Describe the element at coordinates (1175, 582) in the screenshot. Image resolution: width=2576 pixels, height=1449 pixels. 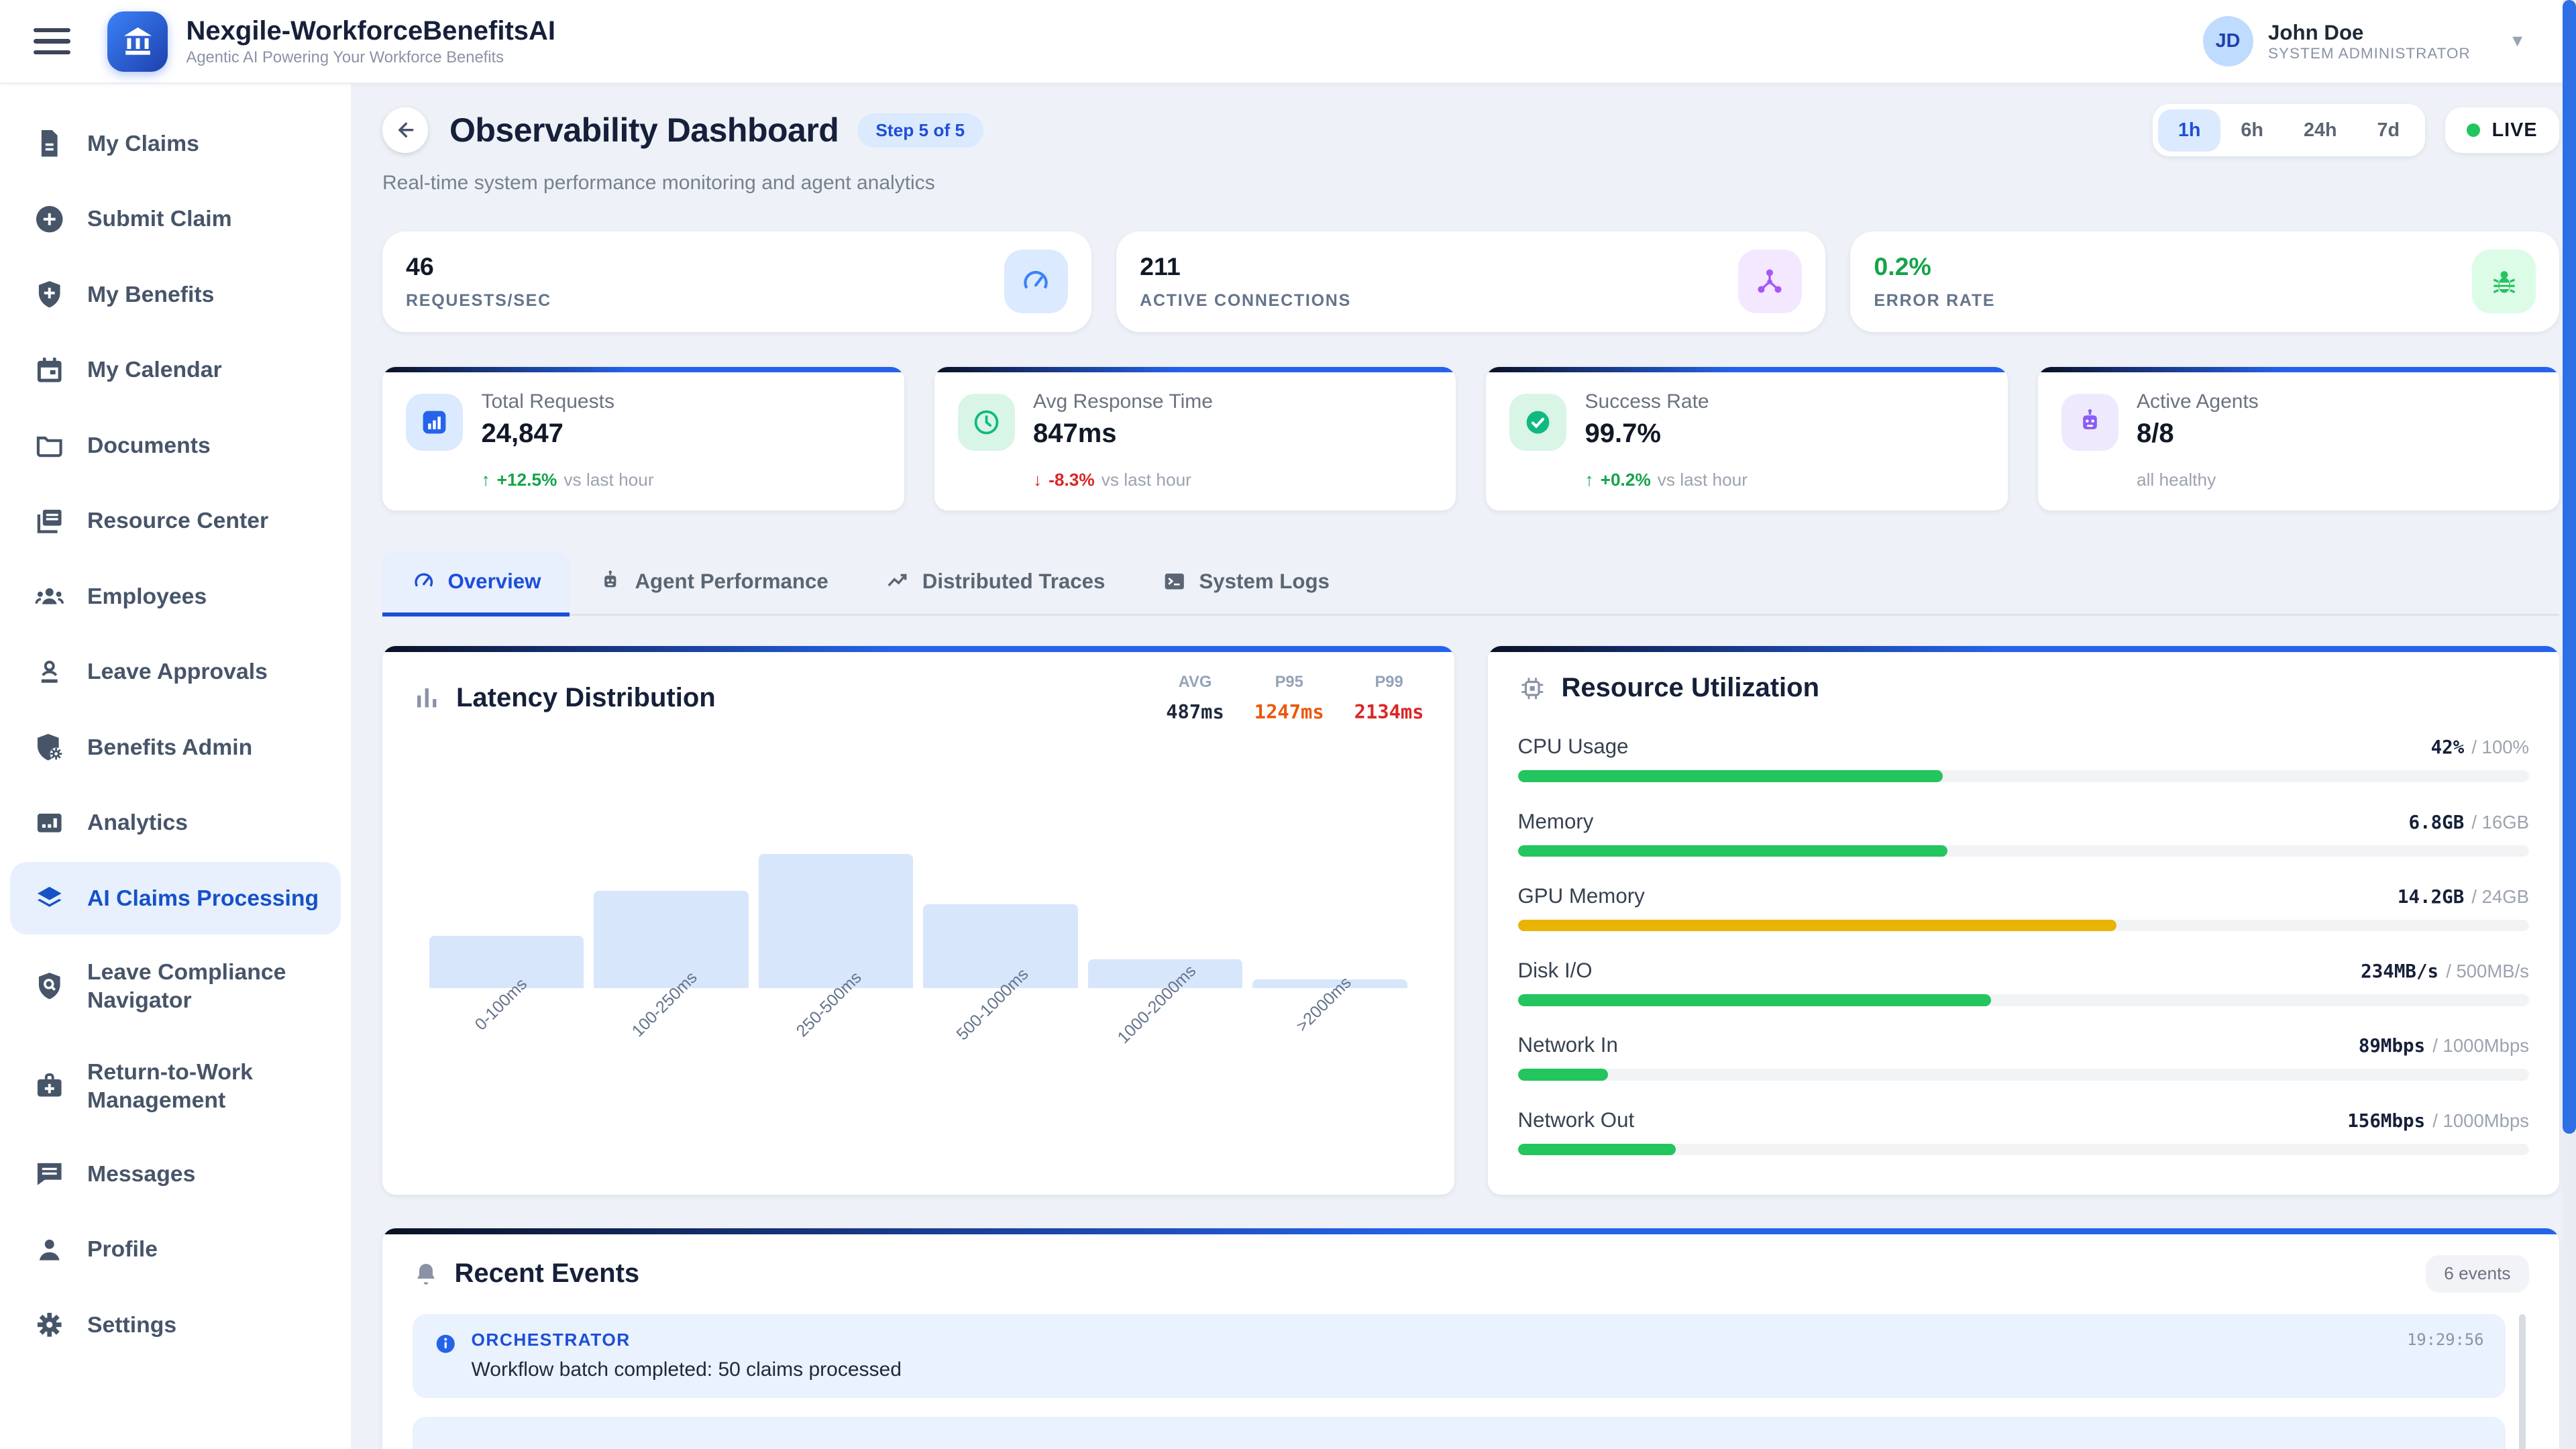
I see `terminal-icon` at that location.